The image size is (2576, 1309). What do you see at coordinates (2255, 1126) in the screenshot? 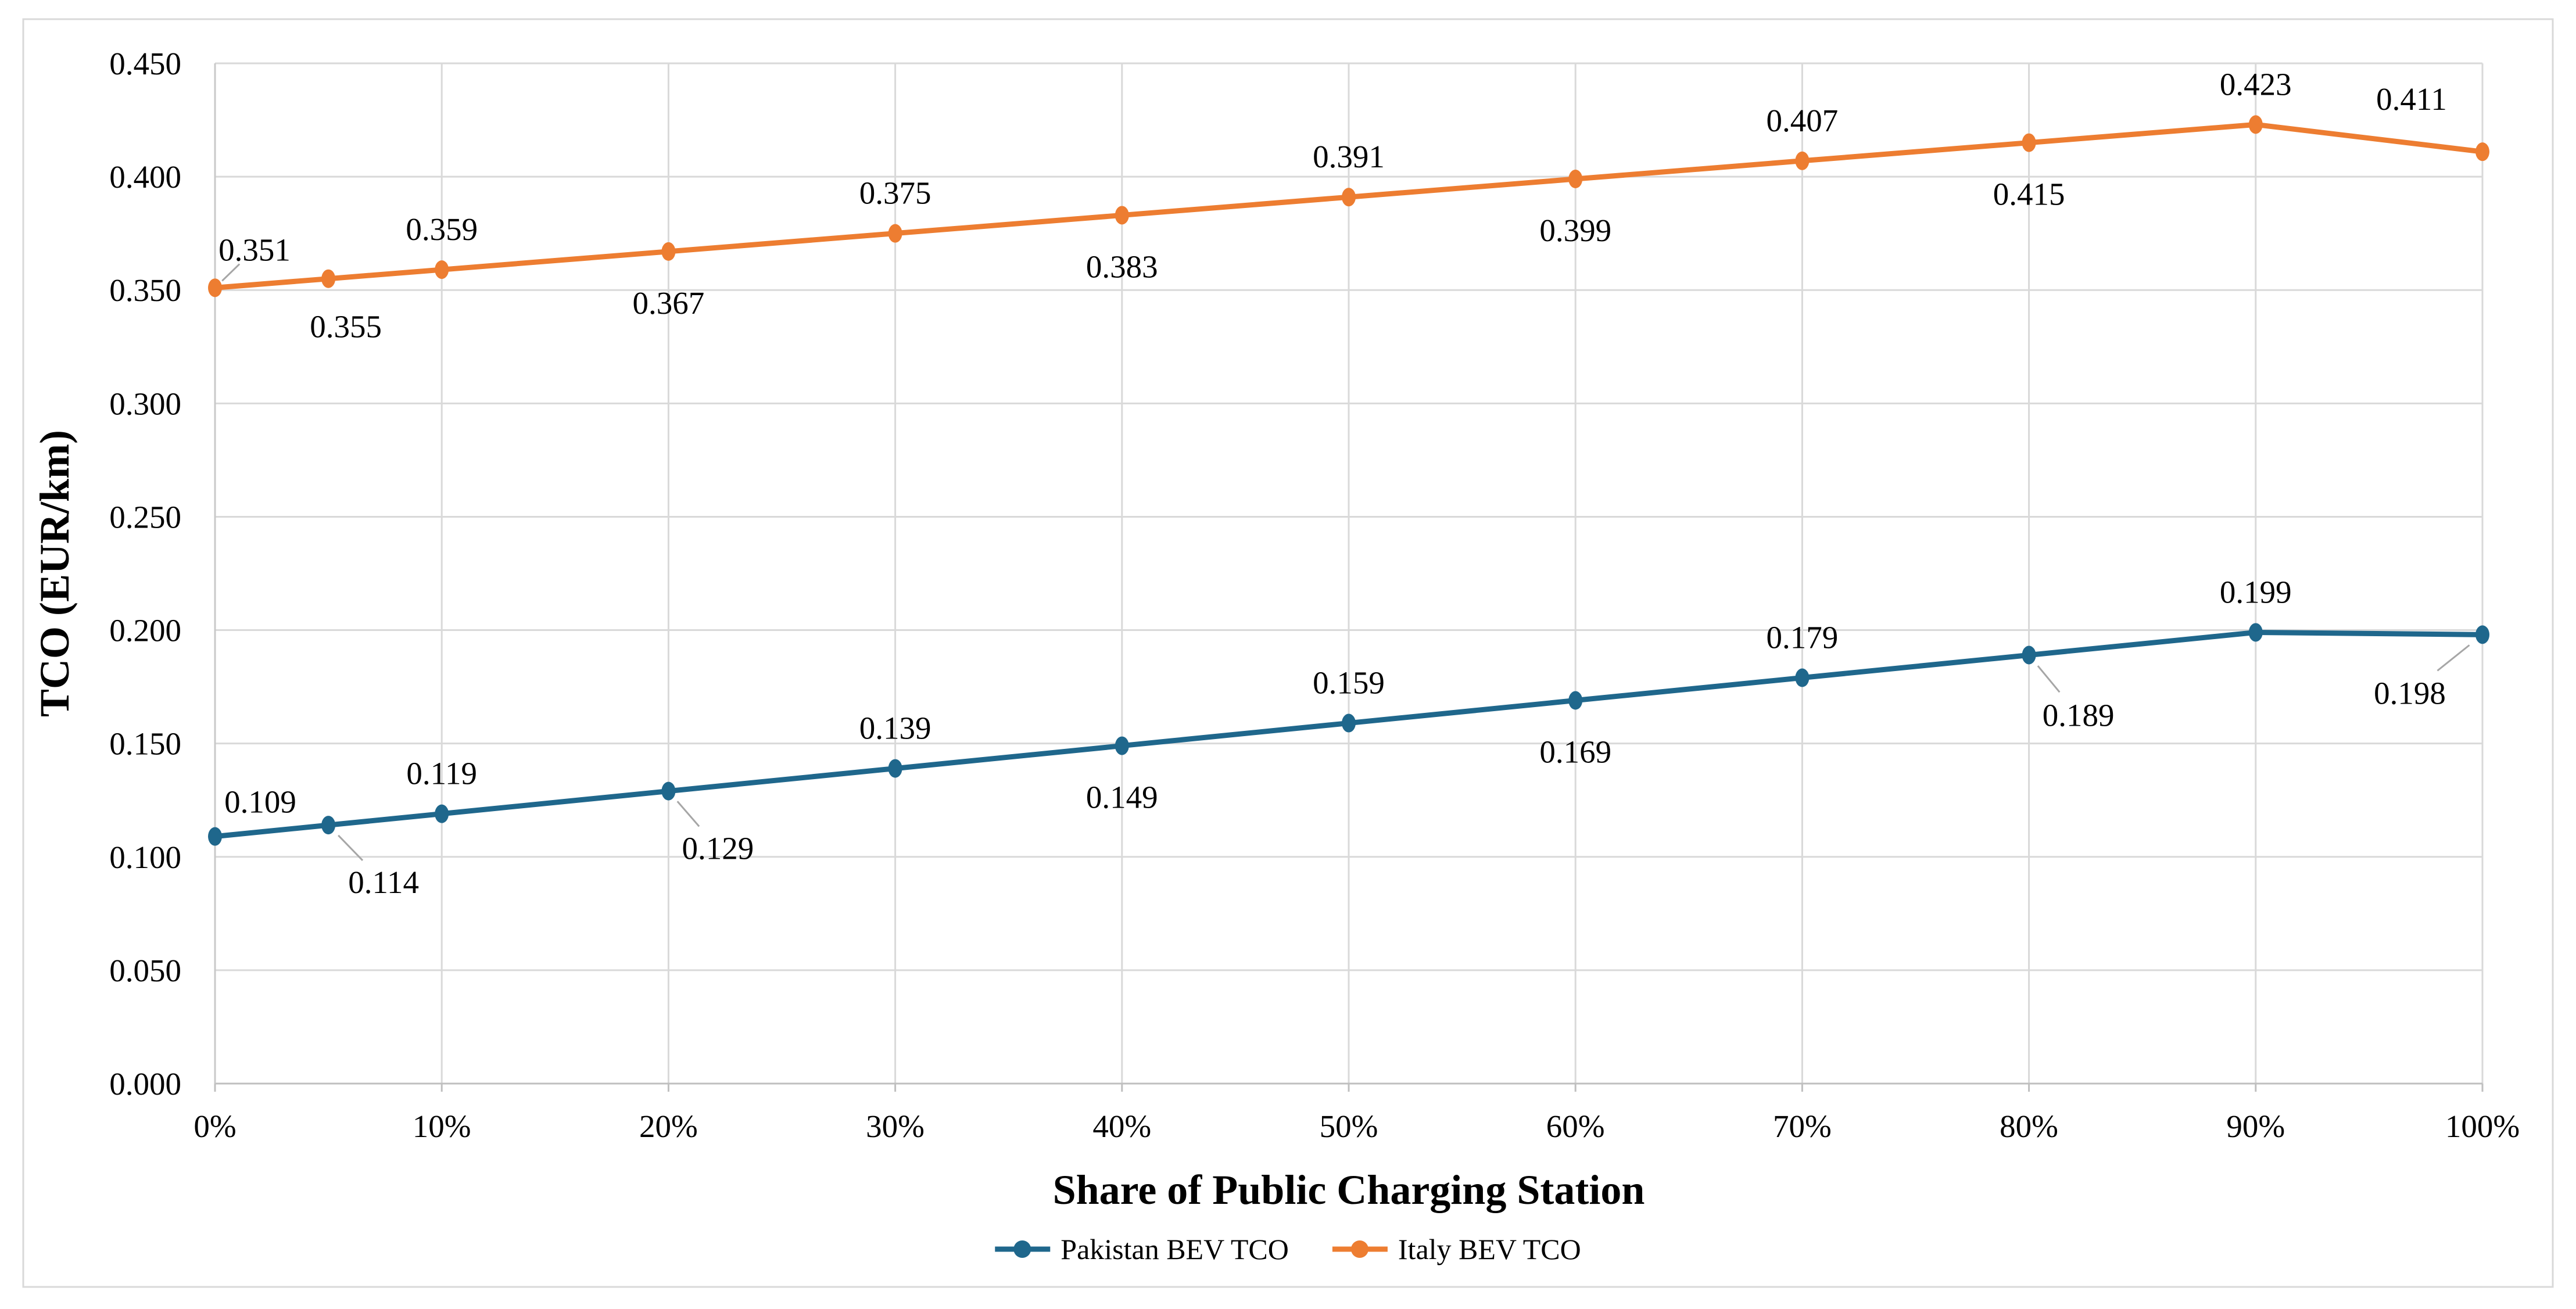
I see `x-tick-label-90%: 90%` at bounding box center [2255, 1126].